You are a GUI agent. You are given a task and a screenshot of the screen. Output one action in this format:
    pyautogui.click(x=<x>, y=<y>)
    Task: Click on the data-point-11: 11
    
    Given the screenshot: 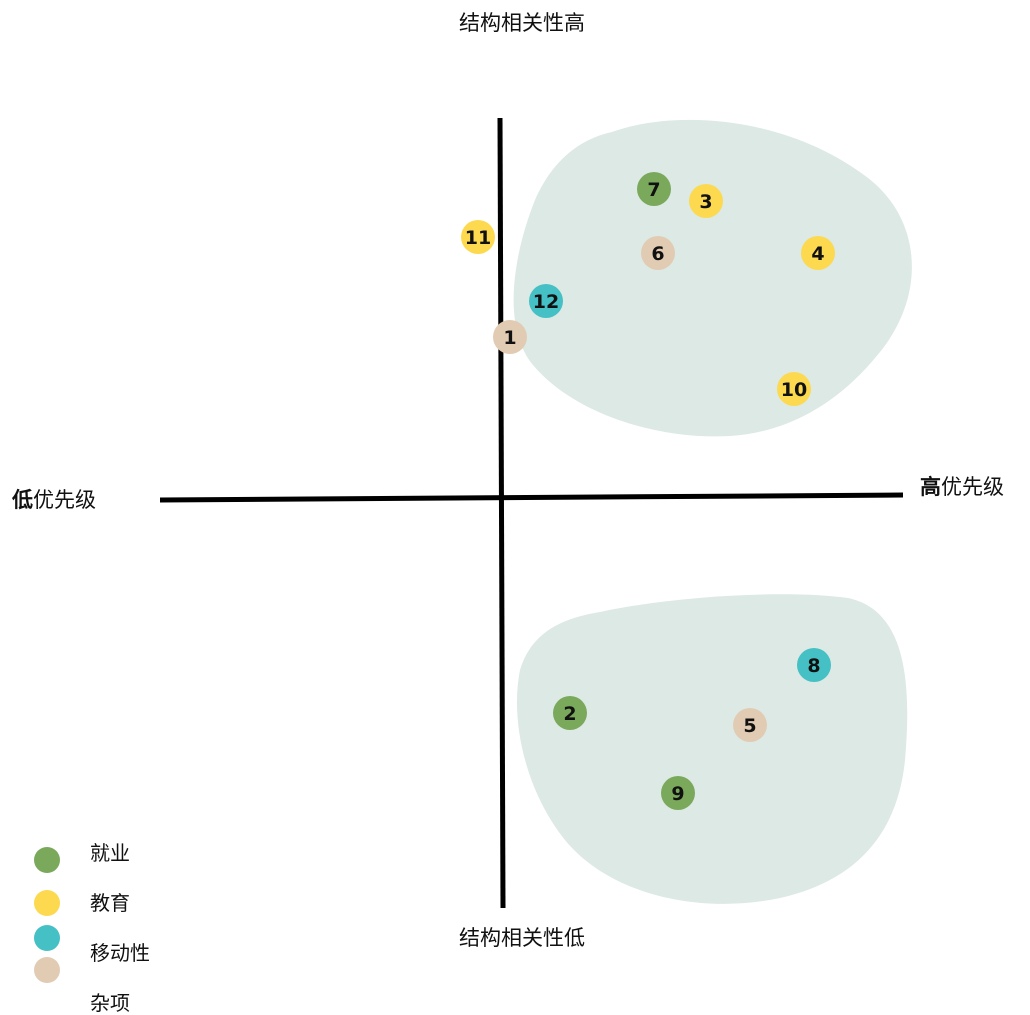 What is the action you would take?
    pyautogui.click(x=478, y=237)
    